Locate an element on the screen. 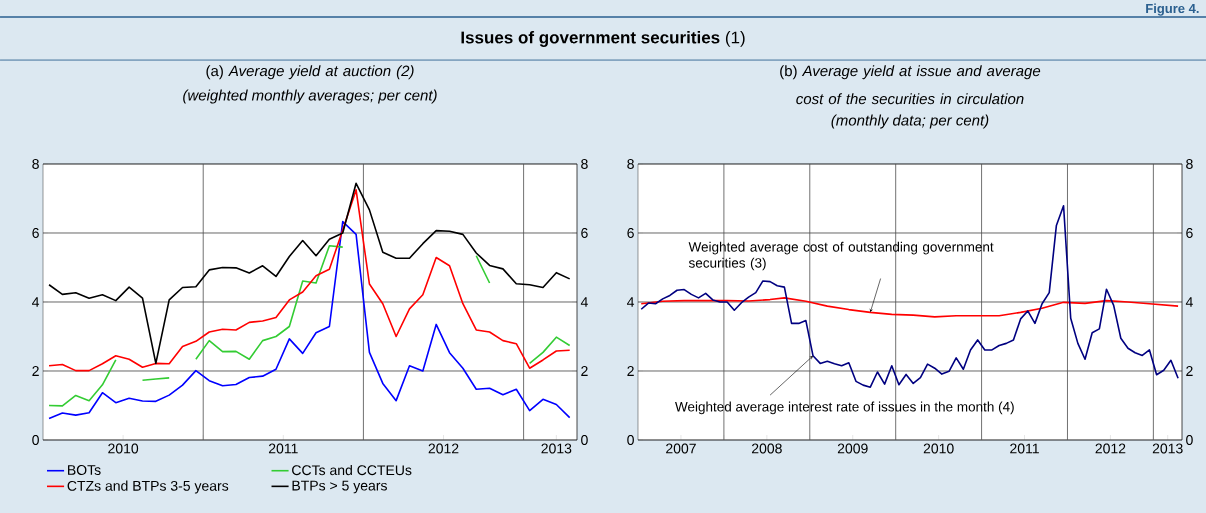 The height and width of the screenshot is (513, 1206). x-tick-label: 2007 is located at coordinates (681, 448).